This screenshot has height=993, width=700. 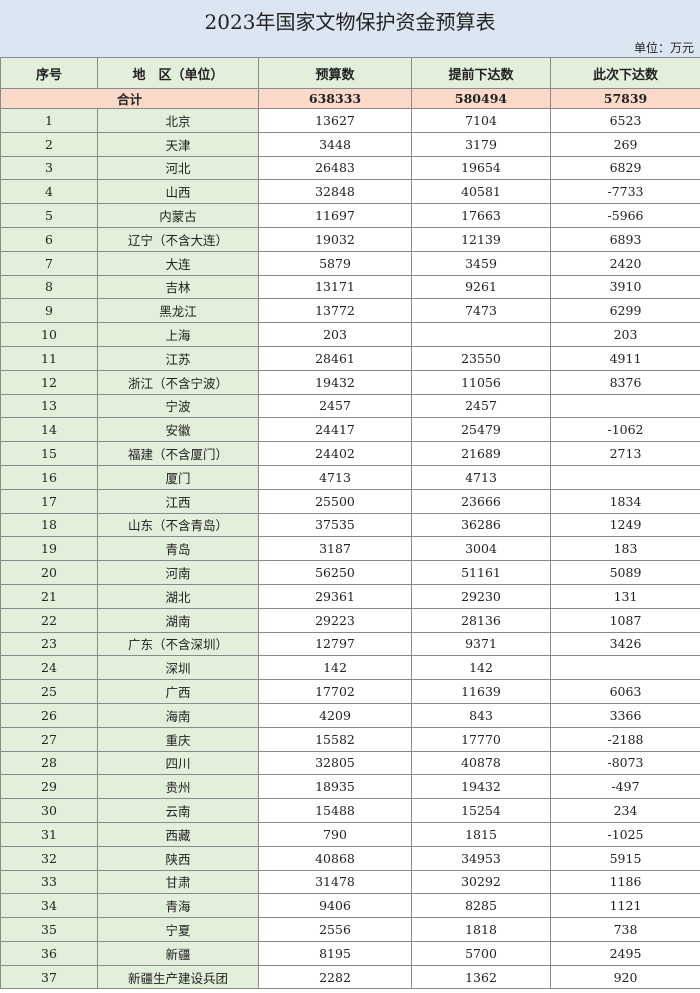 What do you see at coordinates (335, 596) in the screenshot?
I see `row-budget: 29361` at bounding box center [335, 596].